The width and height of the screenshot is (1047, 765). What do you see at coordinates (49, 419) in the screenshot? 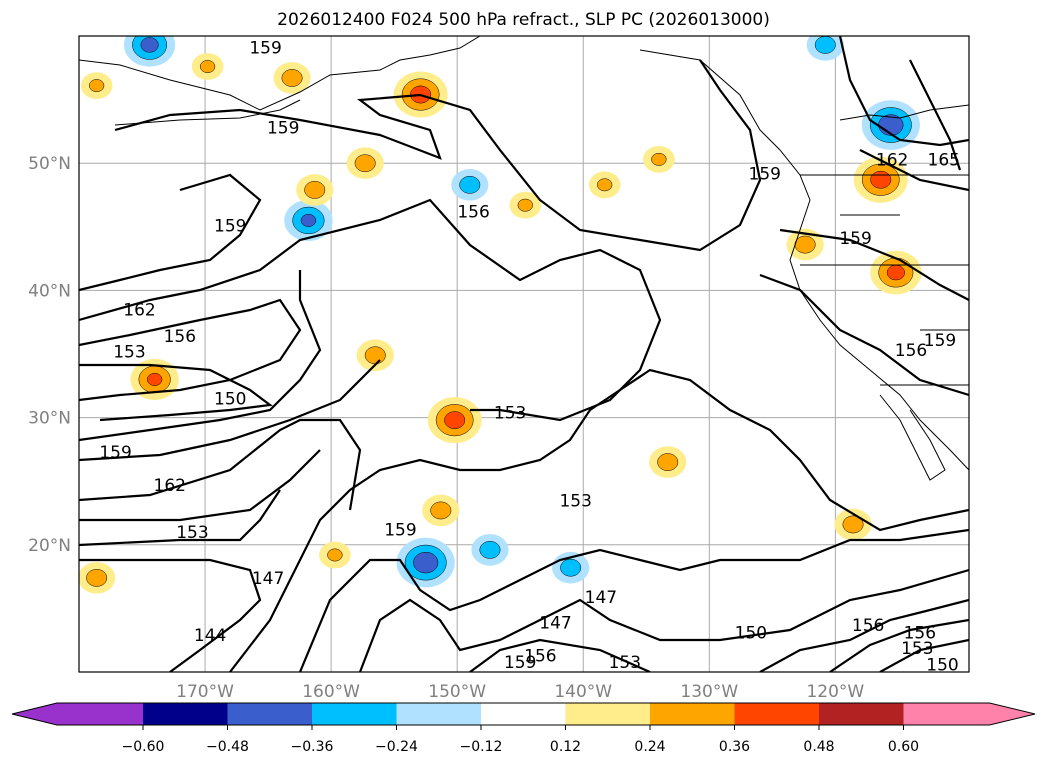
I see `lat-tick-label: 30°N` at bounding box center [49, 419].